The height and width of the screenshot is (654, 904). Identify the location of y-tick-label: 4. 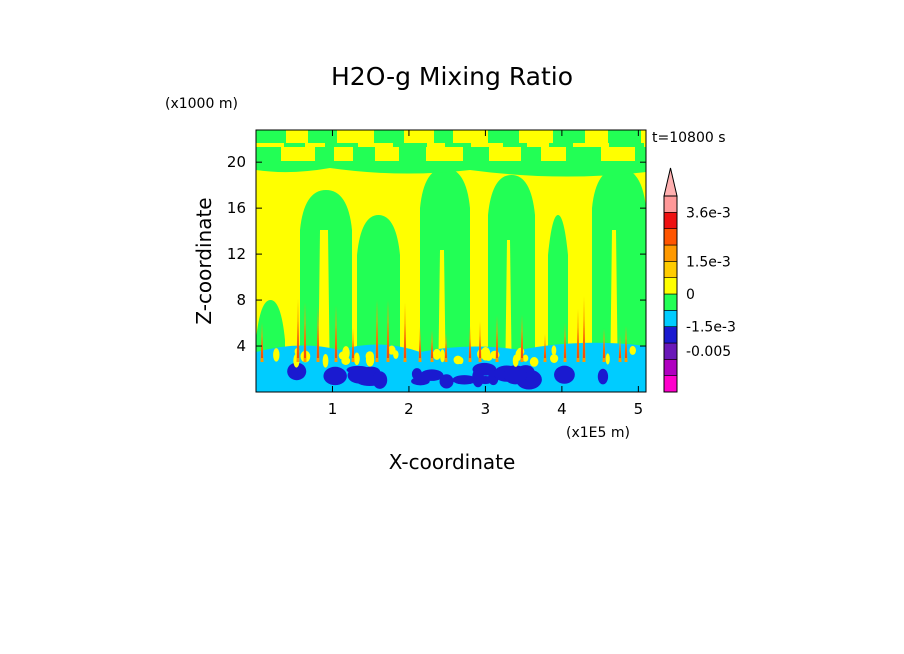
(241, 346).